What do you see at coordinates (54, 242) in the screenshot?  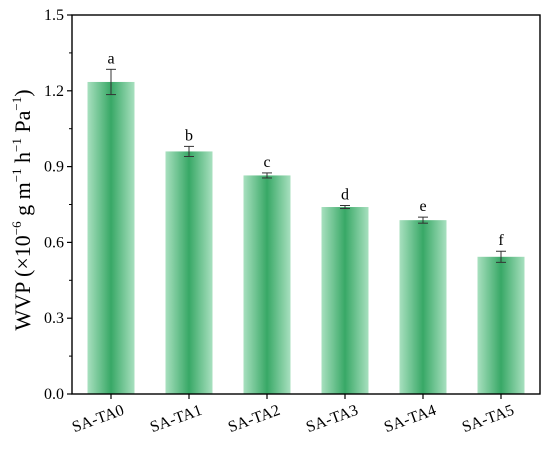 I see `y-tick-label-0.6: 0.6` at bounding box center [54, 242].